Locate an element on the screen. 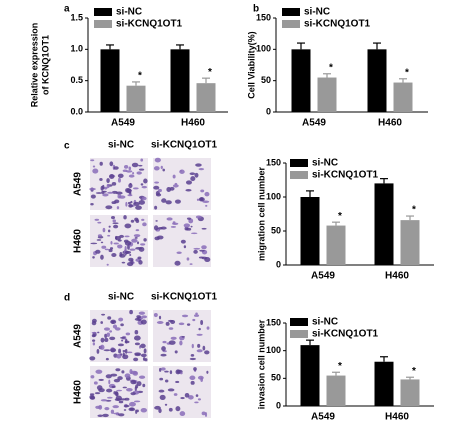 The height and width of the screenshot is (427, 474). panel-label: a is located at coordinates (67, 9).